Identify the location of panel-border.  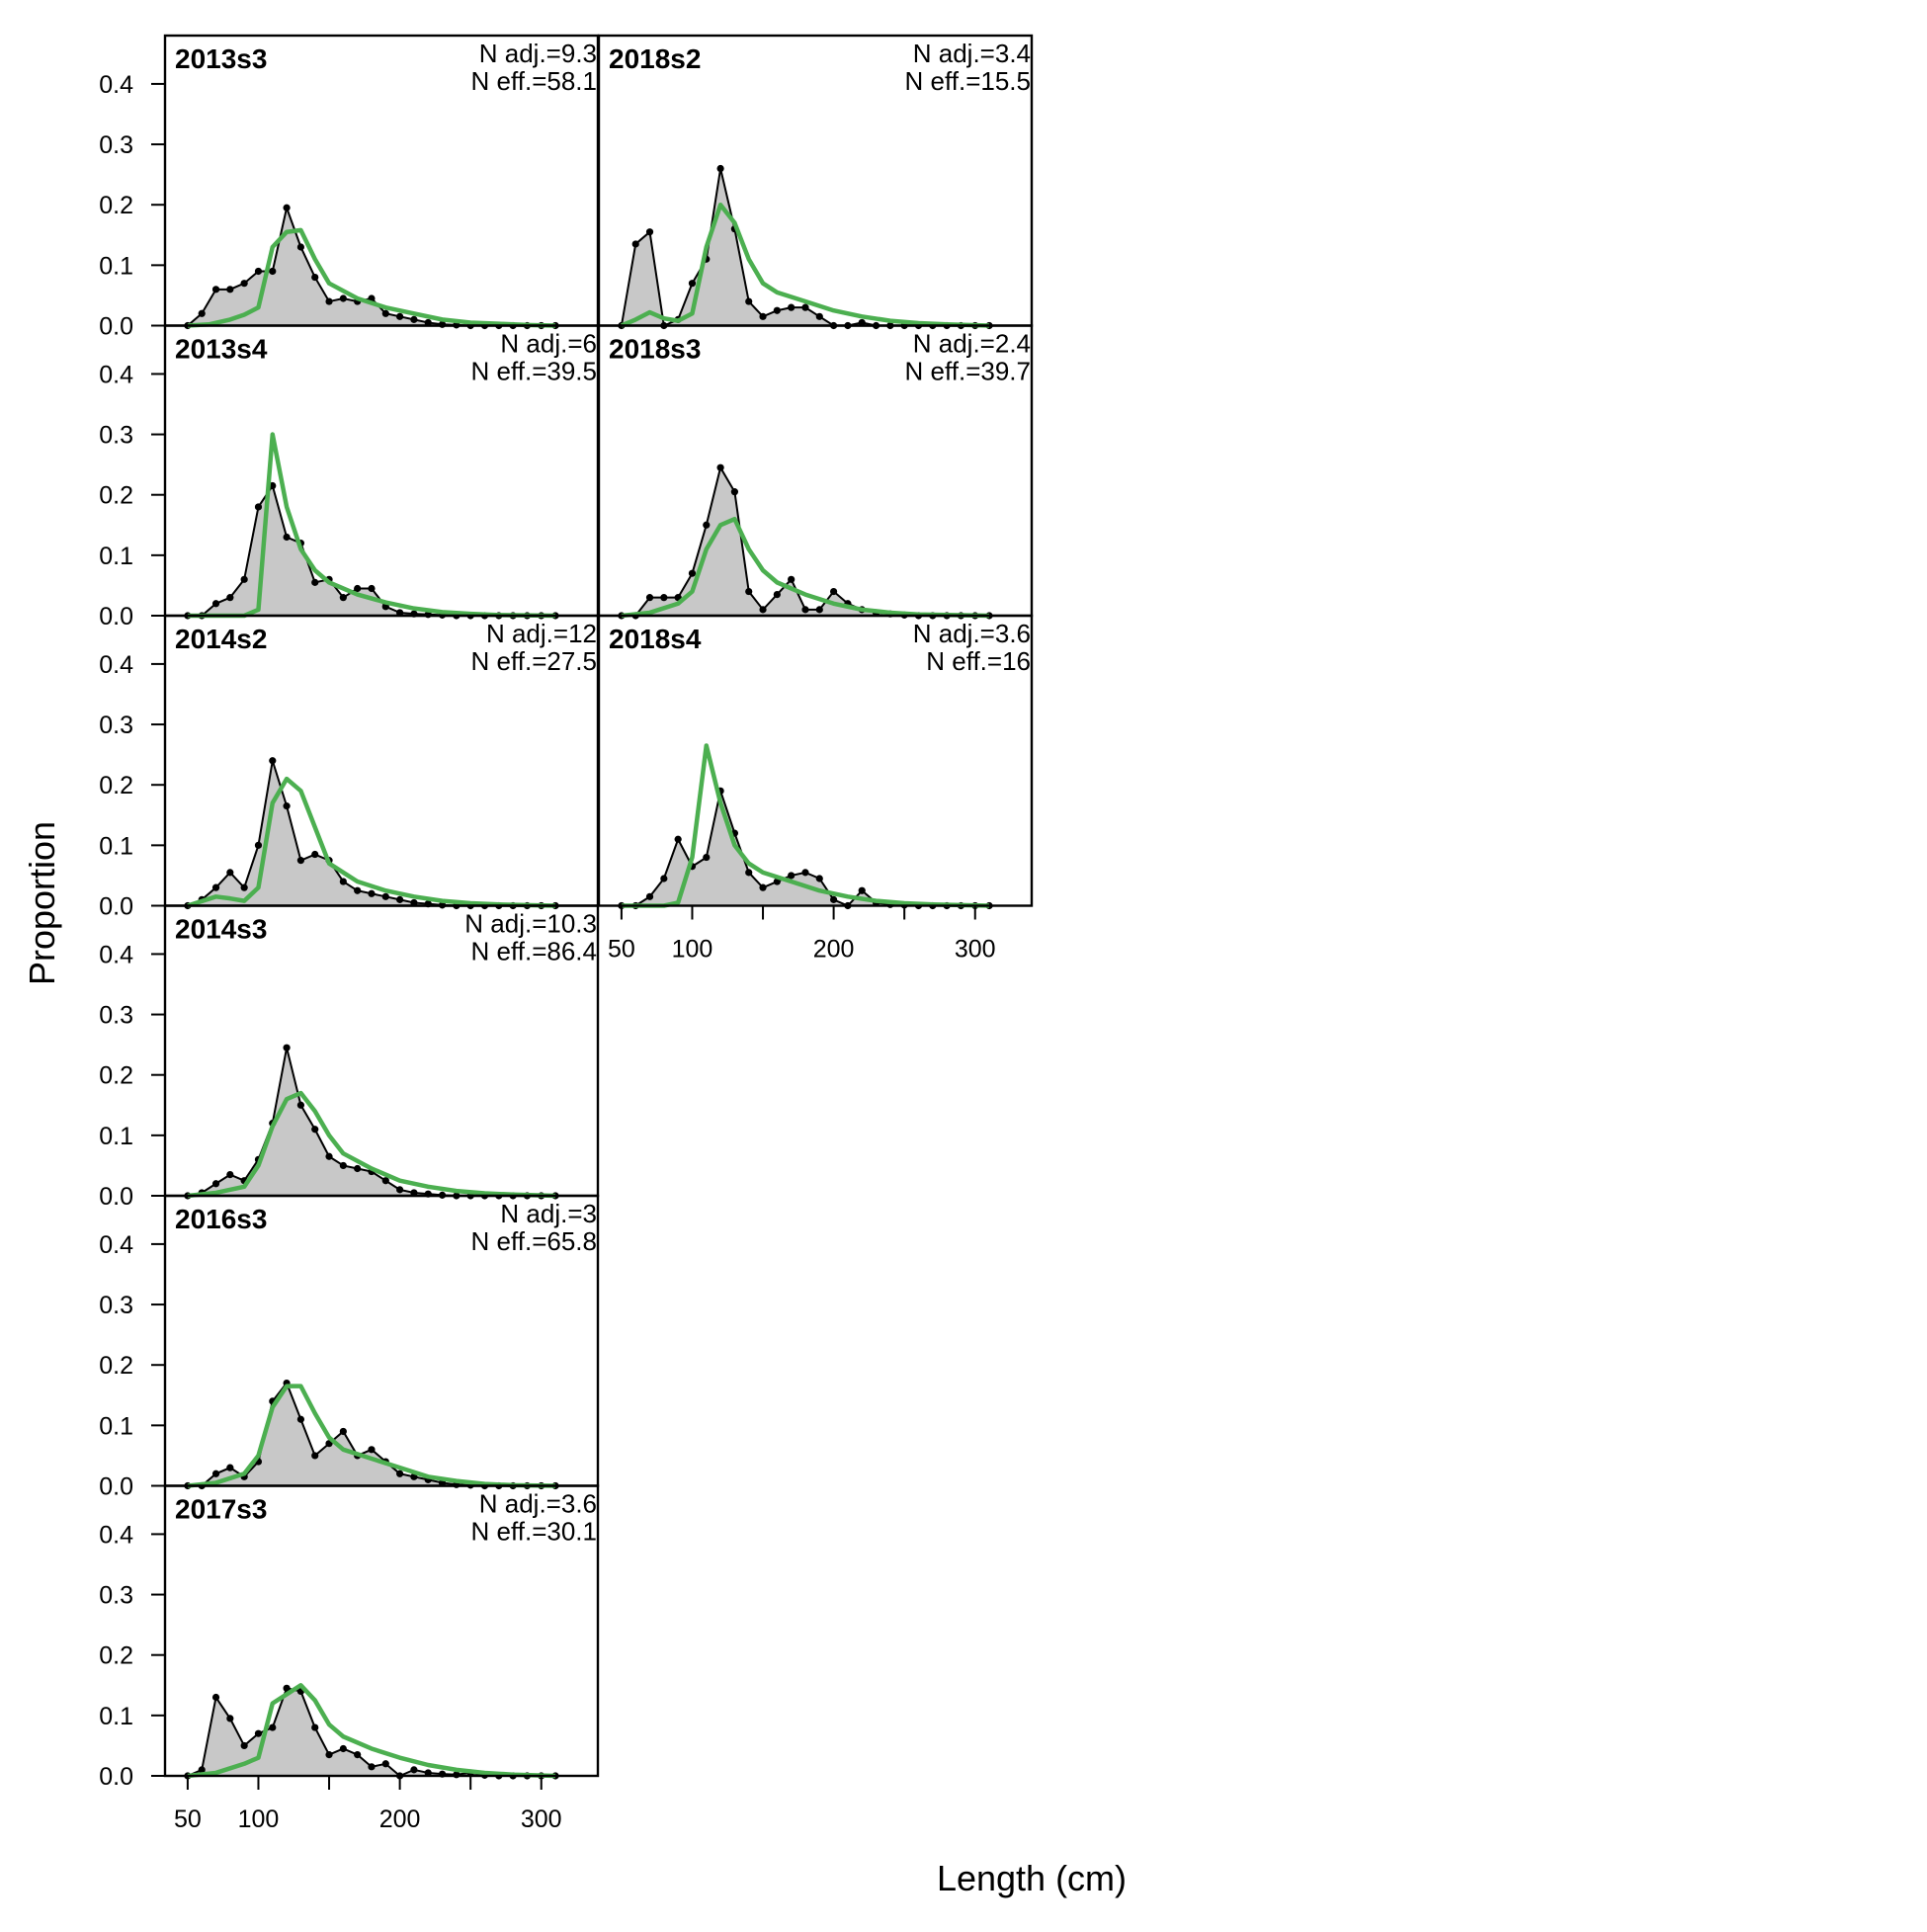
(381, 1631).